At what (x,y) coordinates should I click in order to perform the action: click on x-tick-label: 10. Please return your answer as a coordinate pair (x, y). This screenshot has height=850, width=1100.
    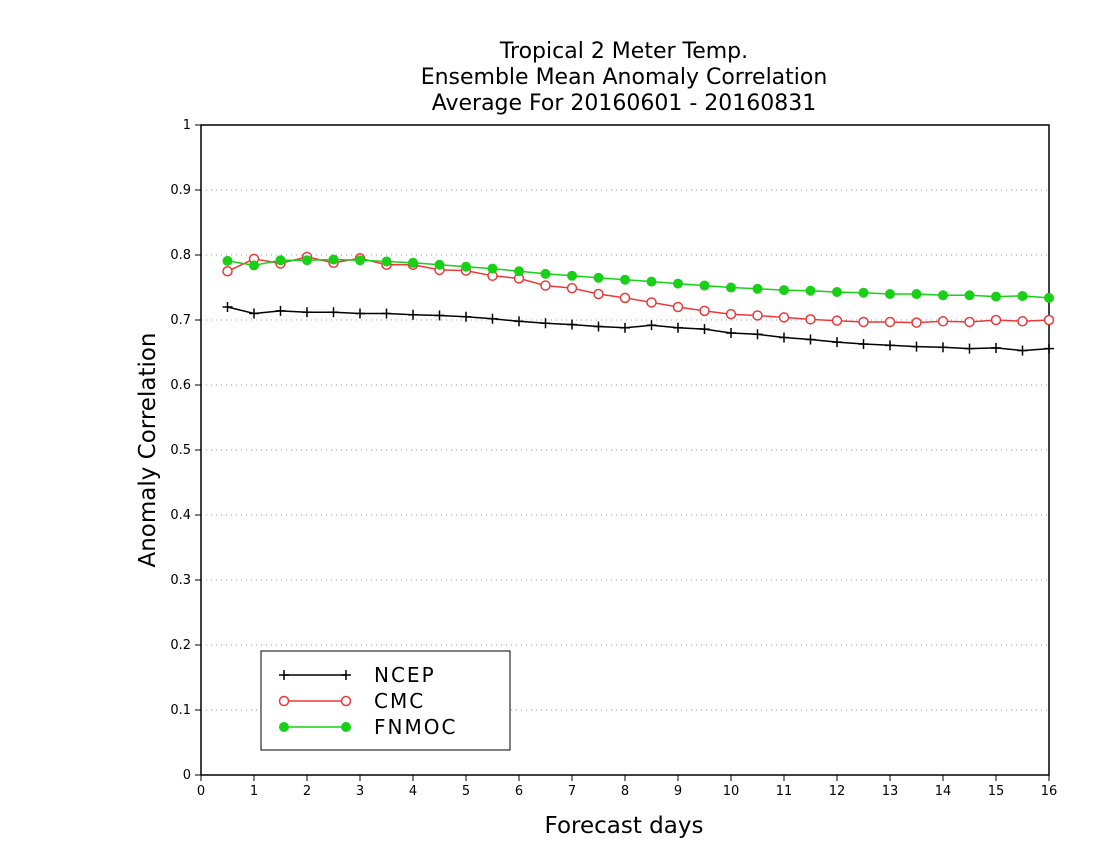
    Looking at the image, I should click on (731, 791).